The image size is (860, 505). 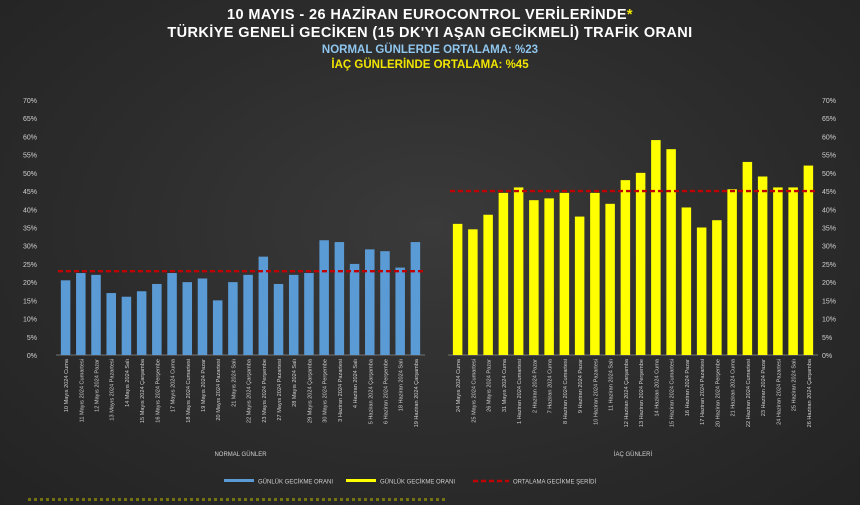 I want to click on normal-category-label: 16 Mayıs 2024 Perşembe, so click(x=158, y=391).